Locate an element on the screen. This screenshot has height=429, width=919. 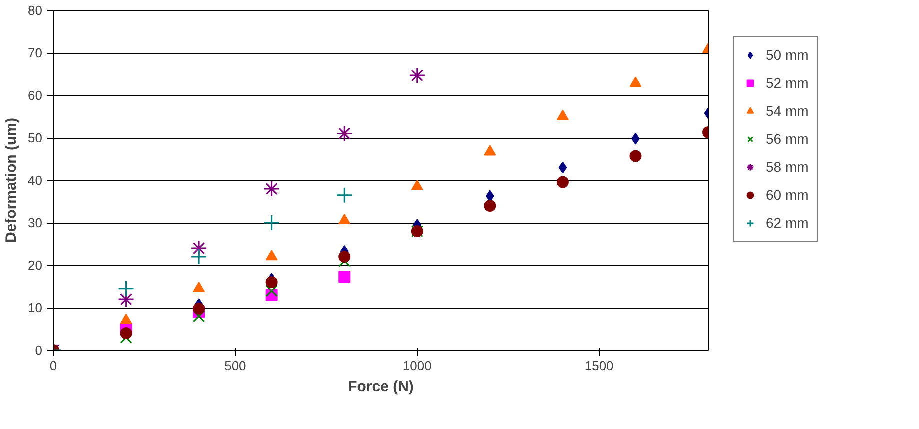
x-tick-label: 0 is located at coordinates (54, 366).